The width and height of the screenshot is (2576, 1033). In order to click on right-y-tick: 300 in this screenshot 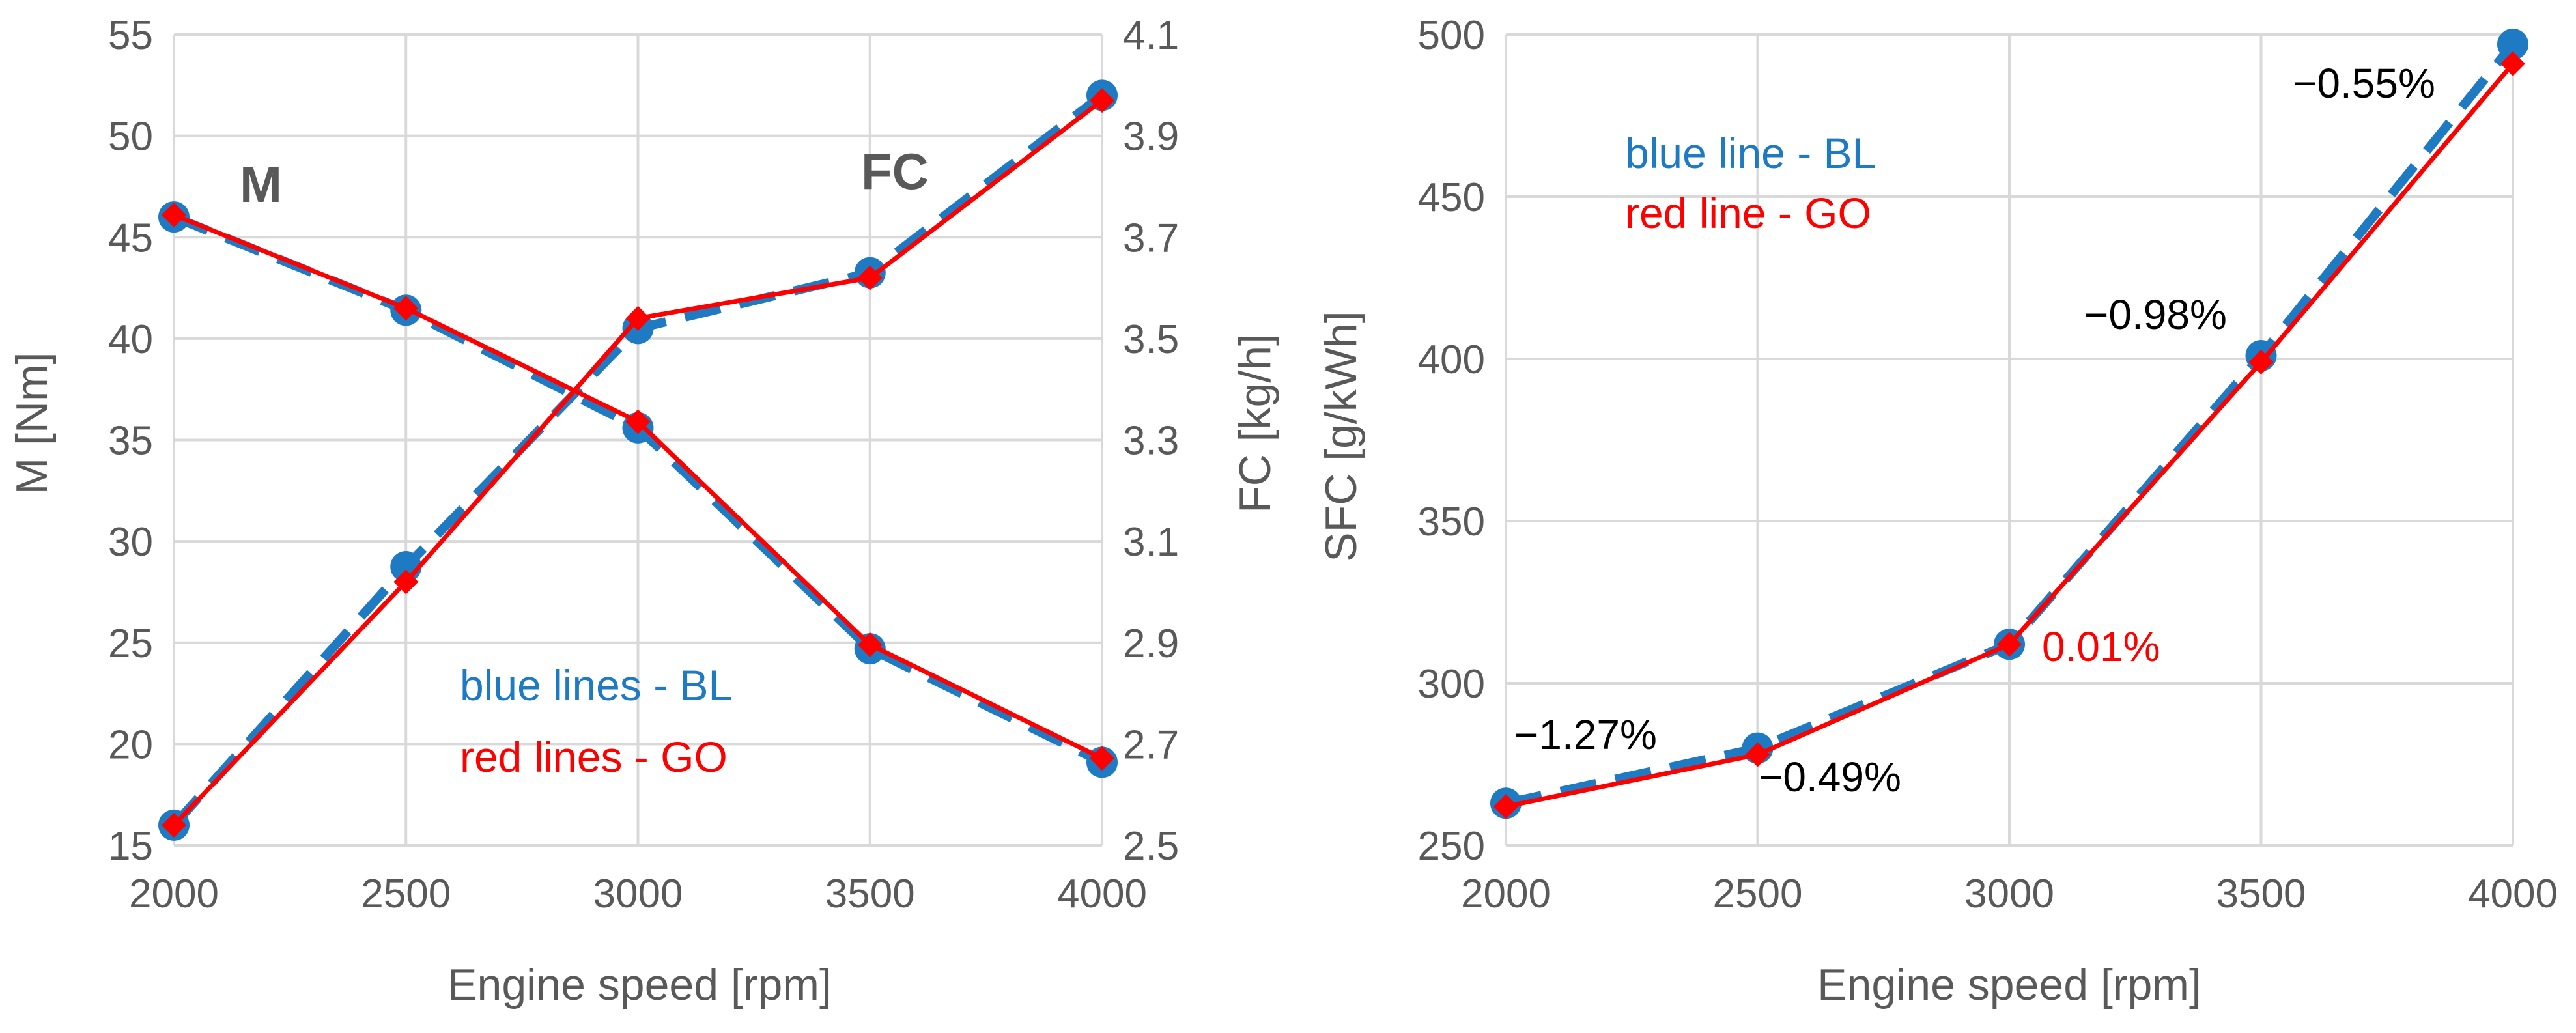, I will do `click(1451, 684)`.